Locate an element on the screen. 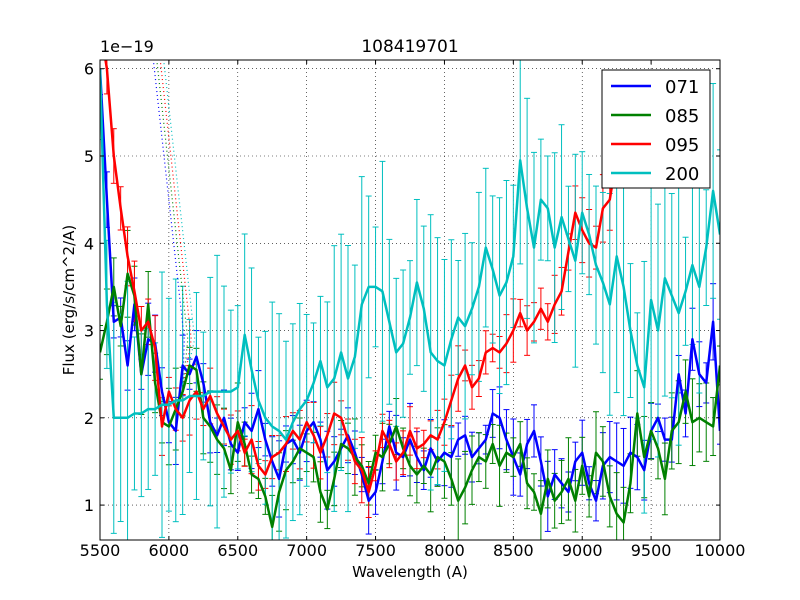 This screenshot has width=800, height=600. x-tick-label: 7000 is located at coordinates (306, 550).